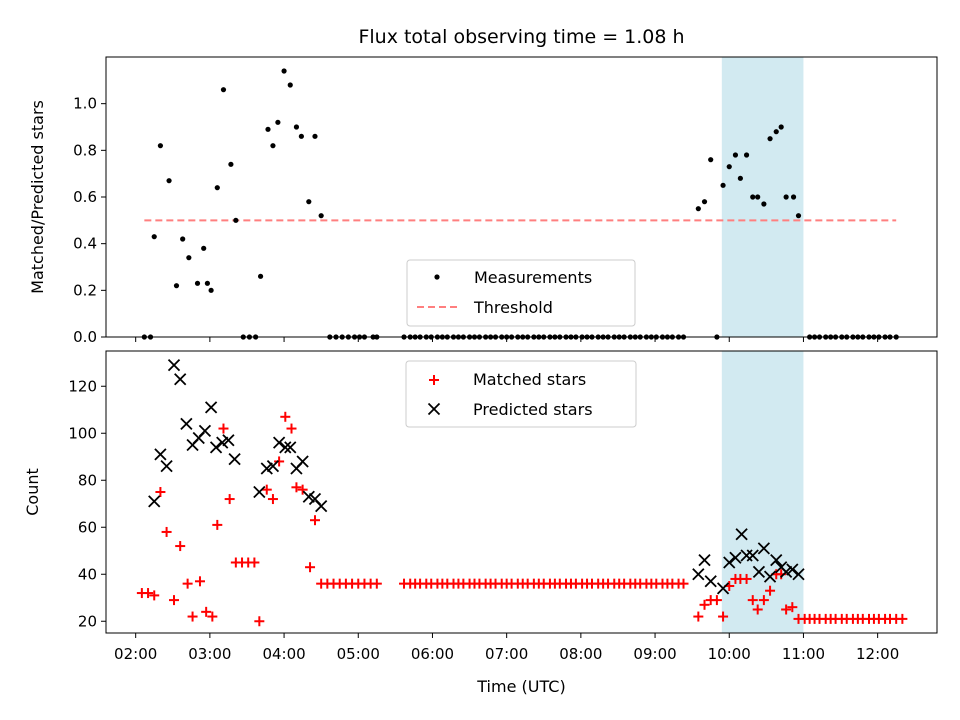 Image resolution: width=960 pixels, height=720 pixels. Describe the element at coordinates (729, 654) in the screenshot. I see `x-tick-label: 10:00` at that location.